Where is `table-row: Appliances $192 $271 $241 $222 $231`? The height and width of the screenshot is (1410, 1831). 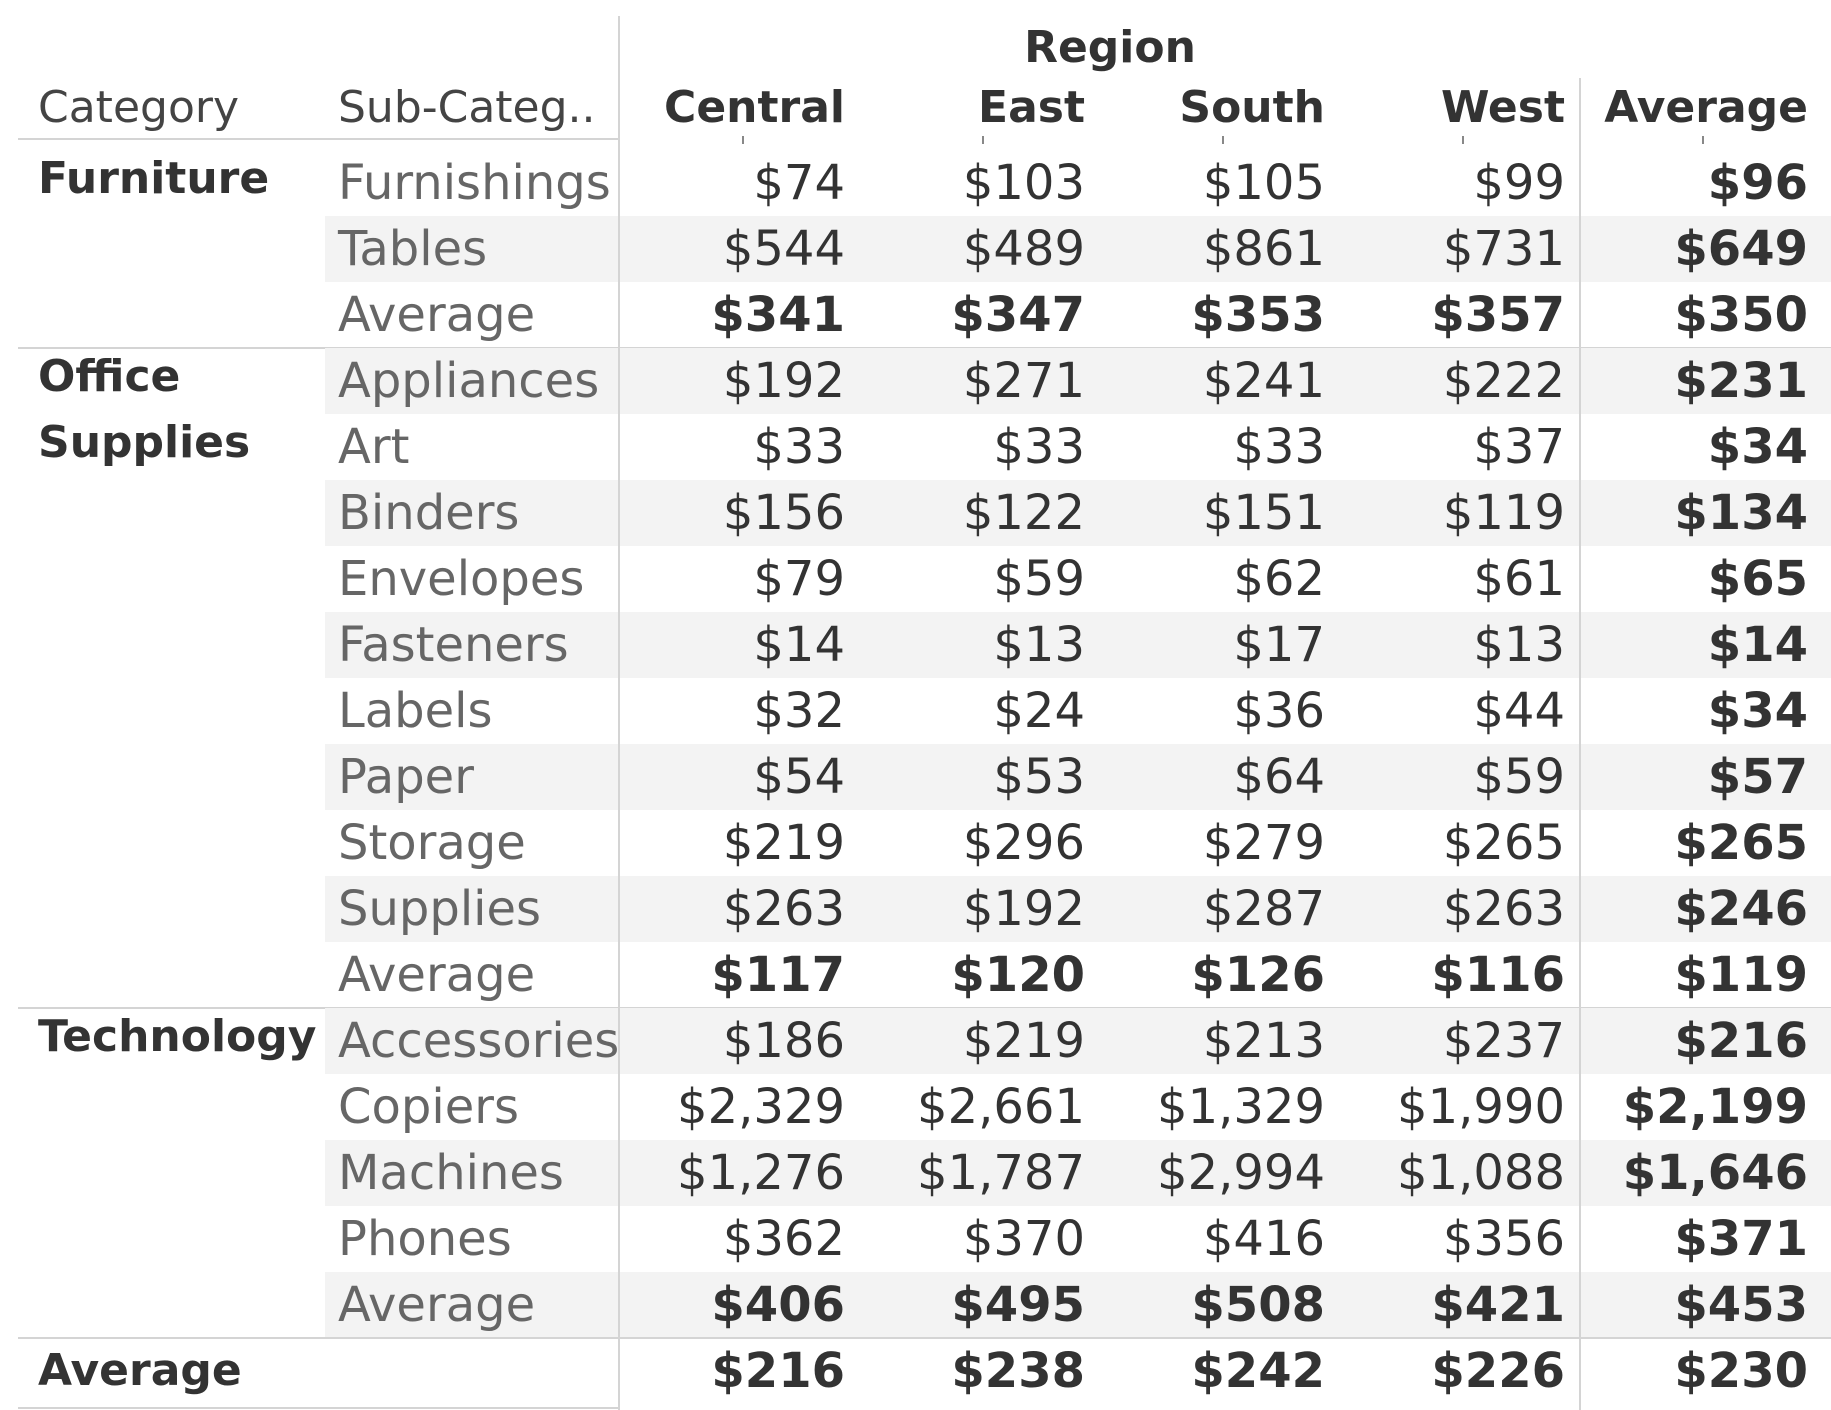 table-row: Appliances $192 $271 $241 $222 $231 is located at coordinates (915, 381).